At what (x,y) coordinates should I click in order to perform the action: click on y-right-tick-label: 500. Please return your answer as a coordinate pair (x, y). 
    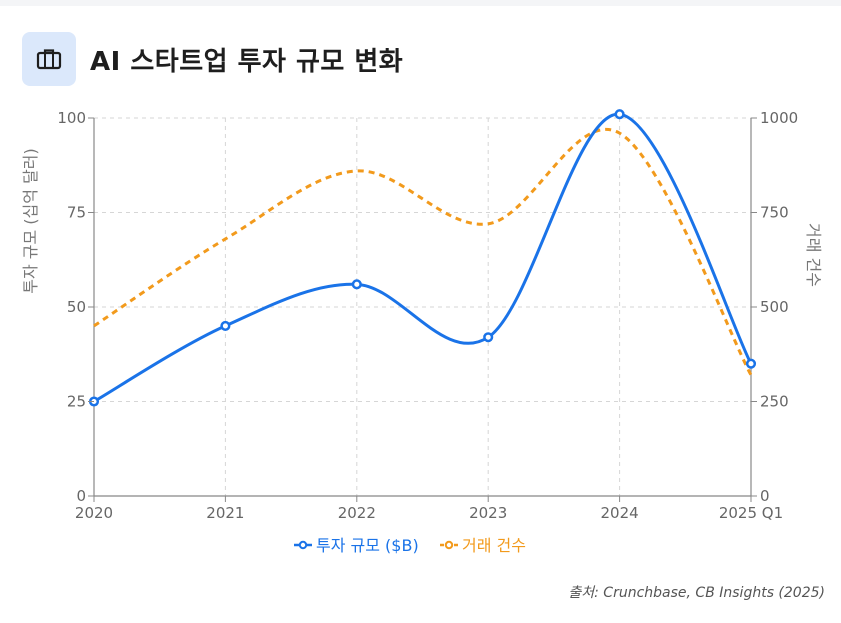
    Looking at the image, I should click on (774, 307).